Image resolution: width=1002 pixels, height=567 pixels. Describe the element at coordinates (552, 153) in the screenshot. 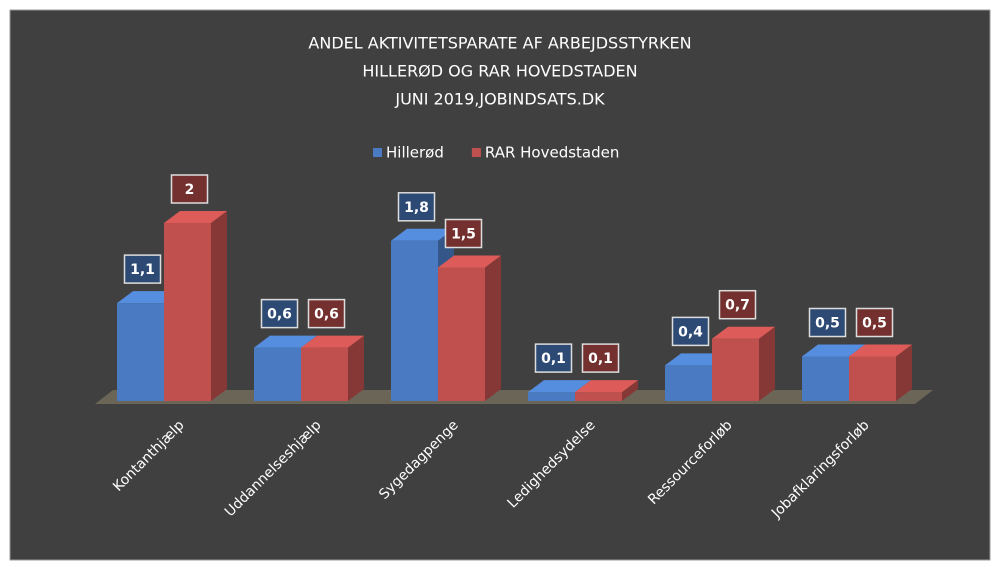

I see `legend-label: RAR Hovedstaden` at that location.